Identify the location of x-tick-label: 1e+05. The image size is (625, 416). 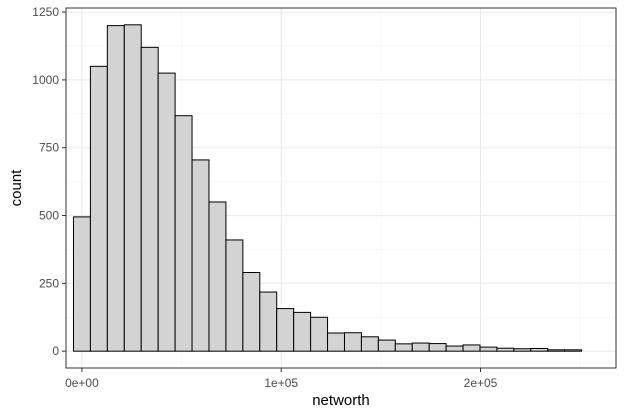
(281, 383).